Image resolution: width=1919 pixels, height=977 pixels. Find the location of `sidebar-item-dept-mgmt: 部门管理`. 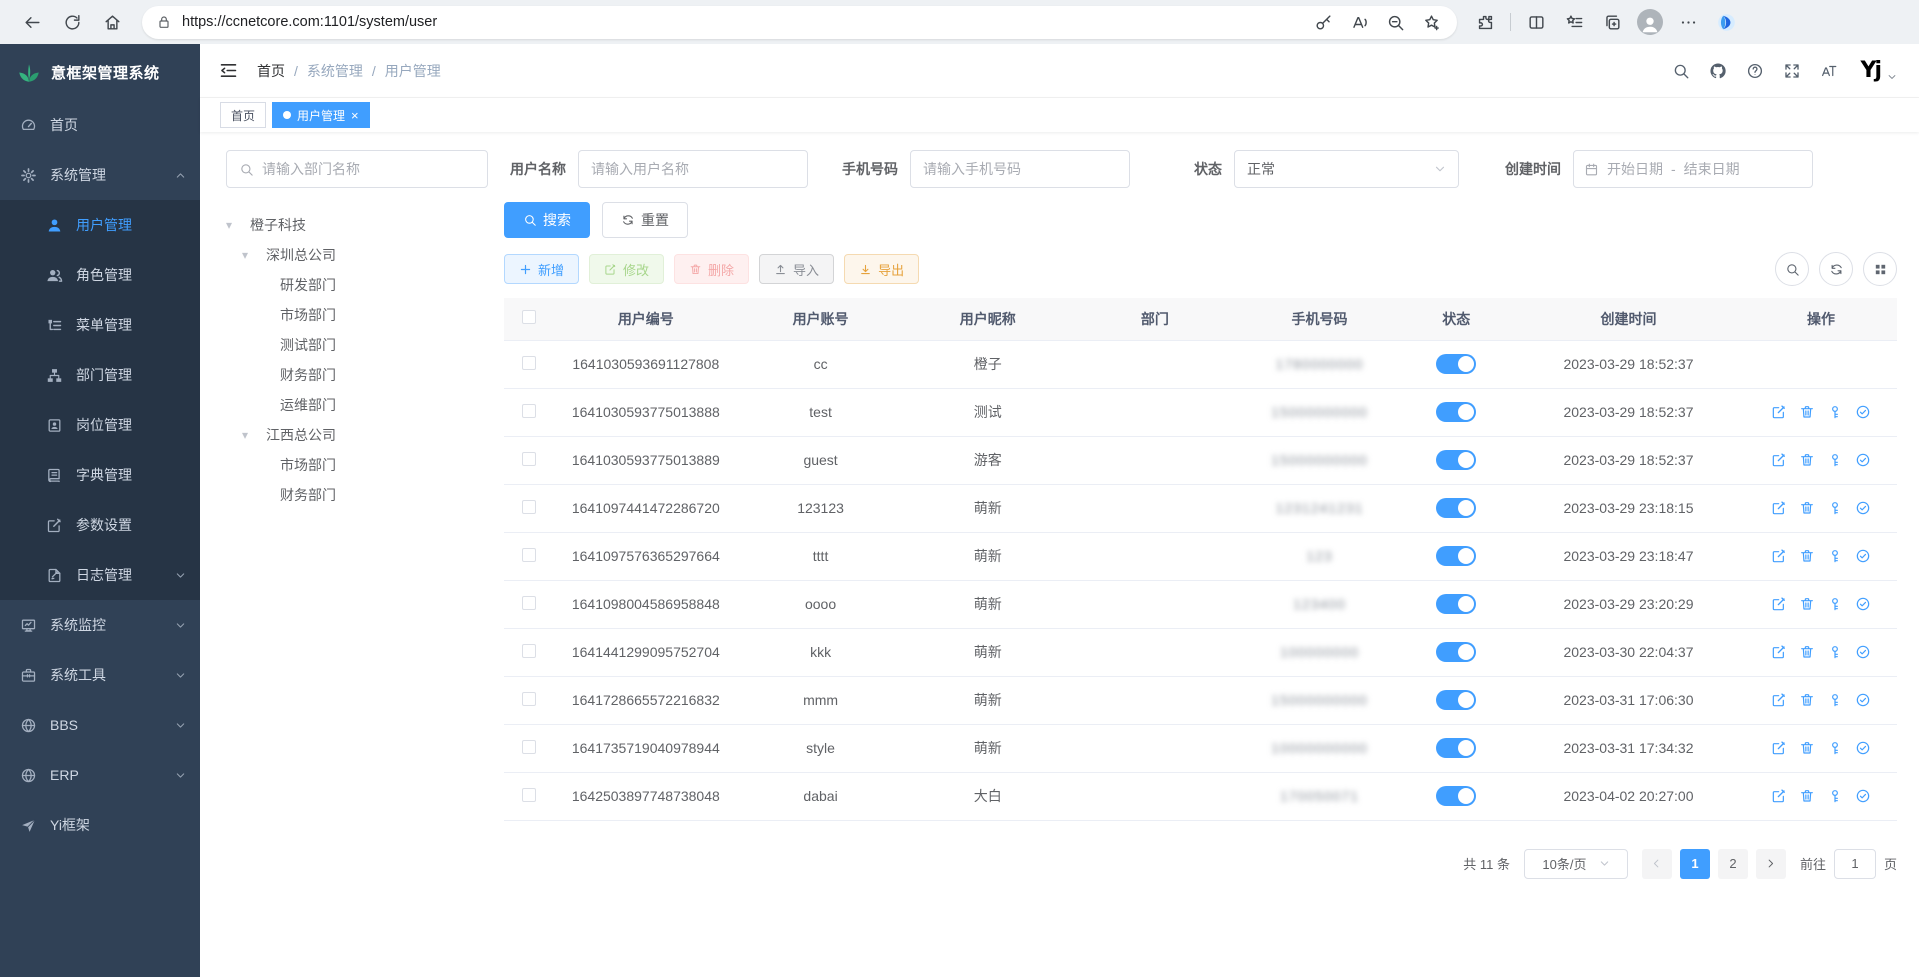

sidebar-item-dept-mgmt: 部门管理 is located at coordinates (100, 375).